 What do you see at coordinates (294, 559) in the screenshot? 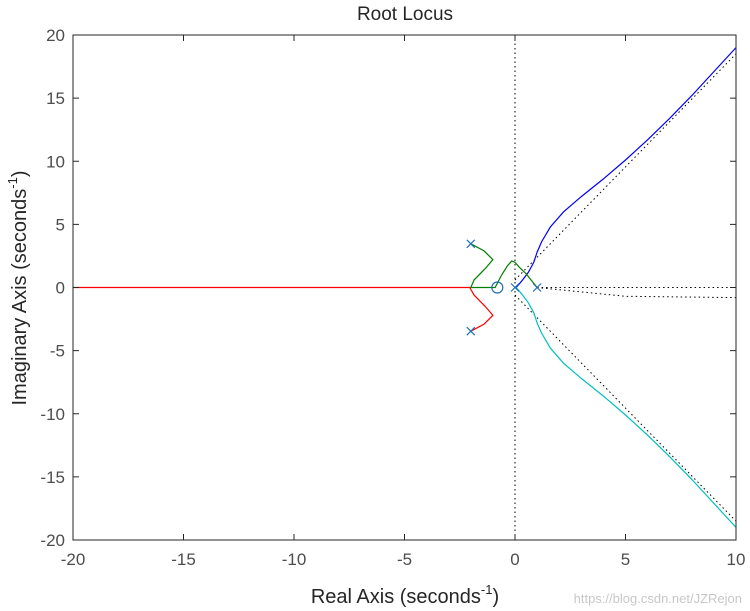
I see `x-tick-label: -10` at bounding box center [294, 559].